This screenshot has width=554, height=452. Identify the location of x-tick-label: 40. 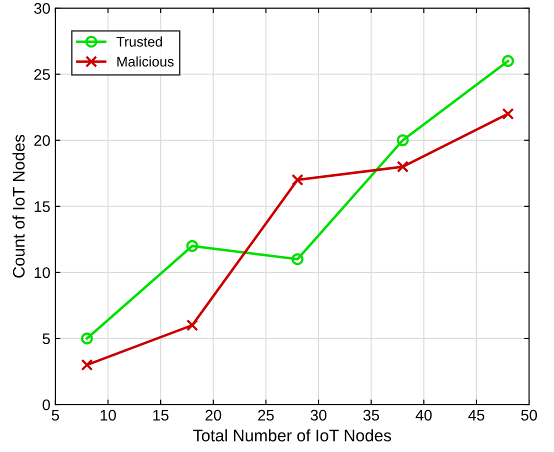
(424, 415).